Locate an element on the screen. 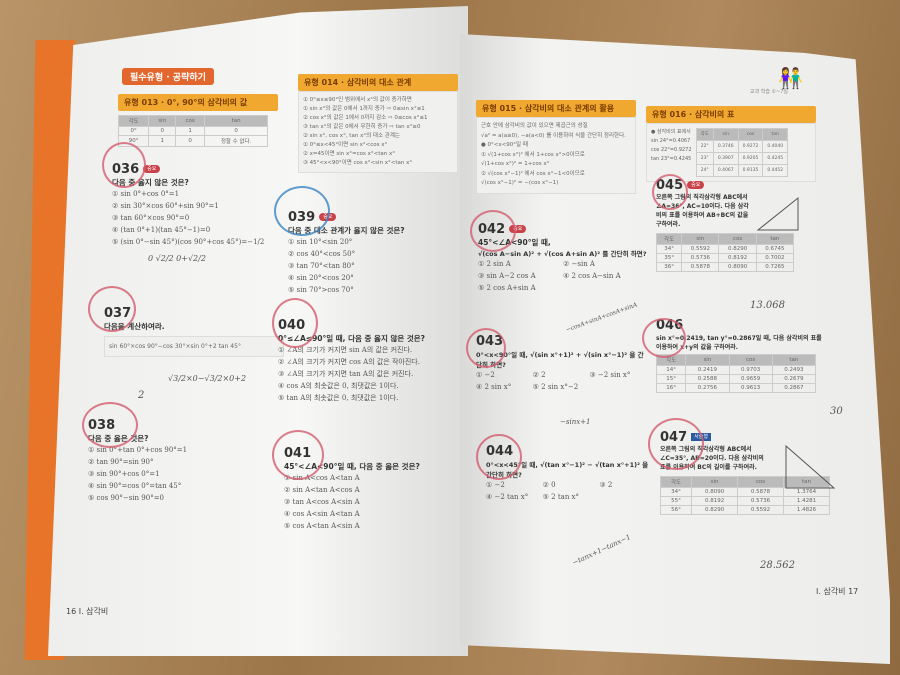 This screenshot has width=900, height=675. question-text: 다음을 계산하여라. is located at coordinates (134, 326).